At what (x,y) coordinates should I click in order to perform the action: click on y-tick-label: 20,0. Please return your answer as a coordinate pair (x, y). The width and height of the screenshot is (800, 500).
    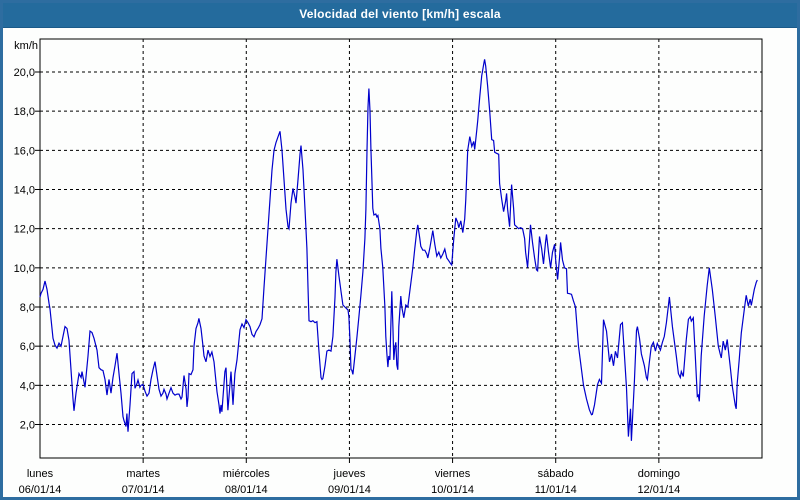
    Looking at the image, I should click on (24, 73).